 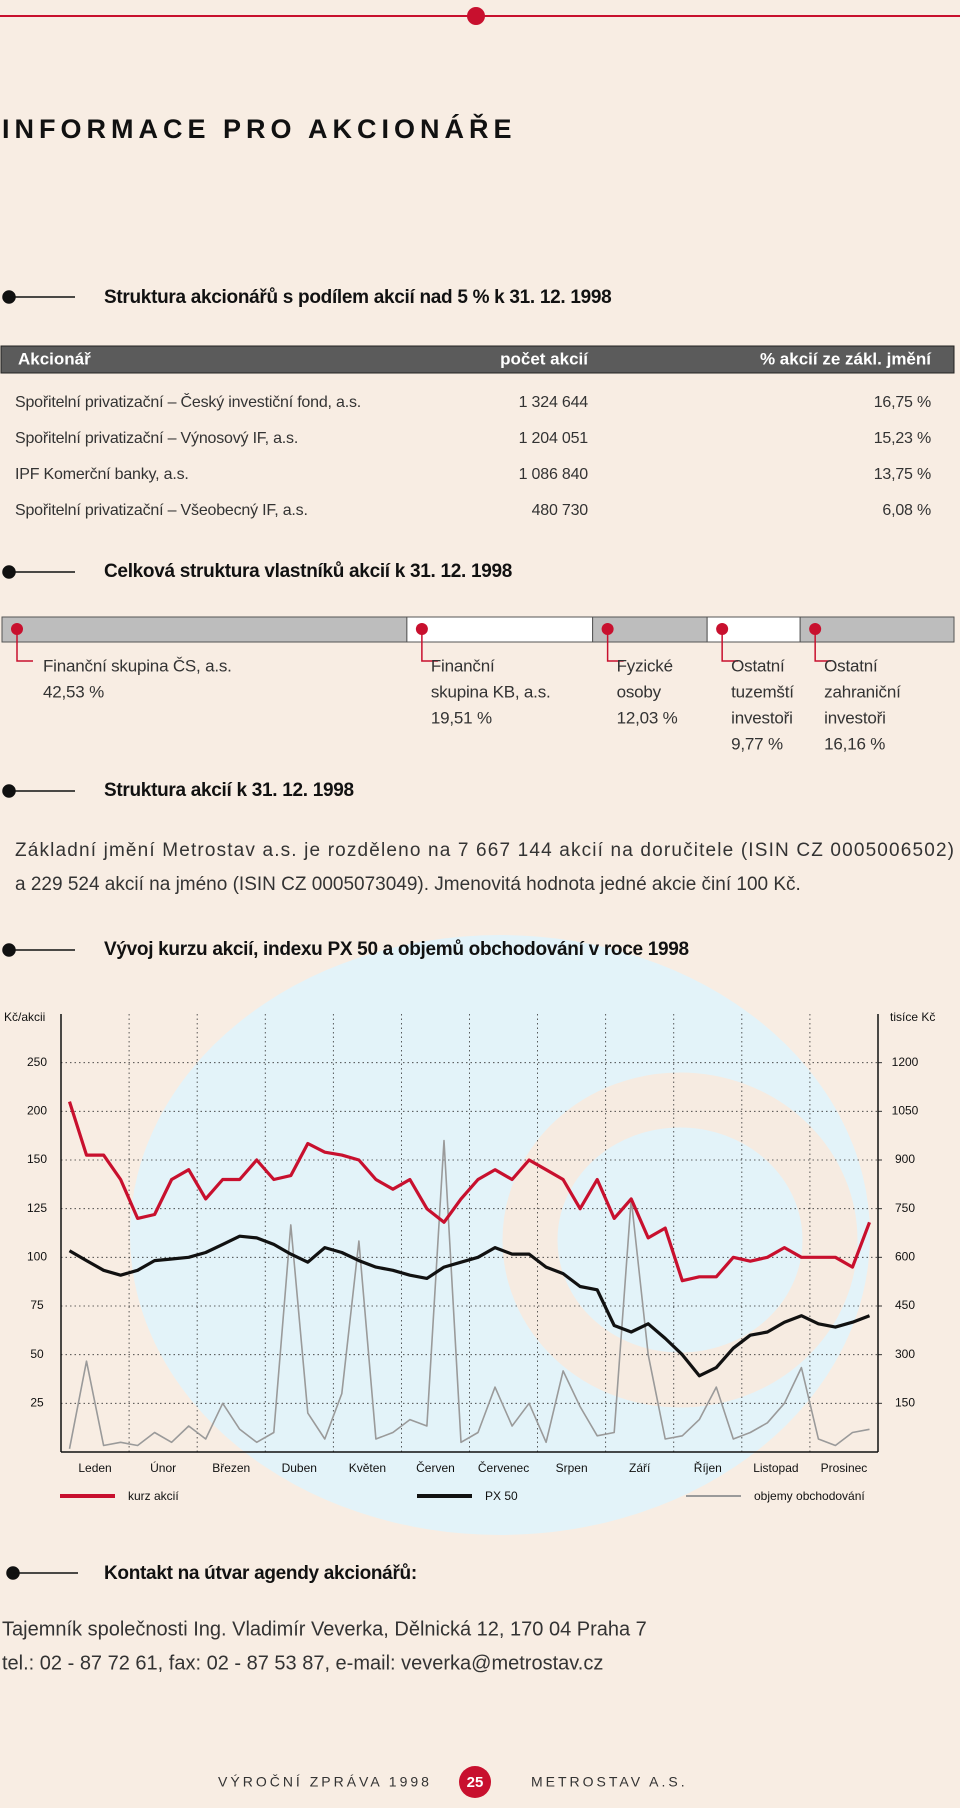 I want to click on segment-label: osoby, so click(x=639, y=691).